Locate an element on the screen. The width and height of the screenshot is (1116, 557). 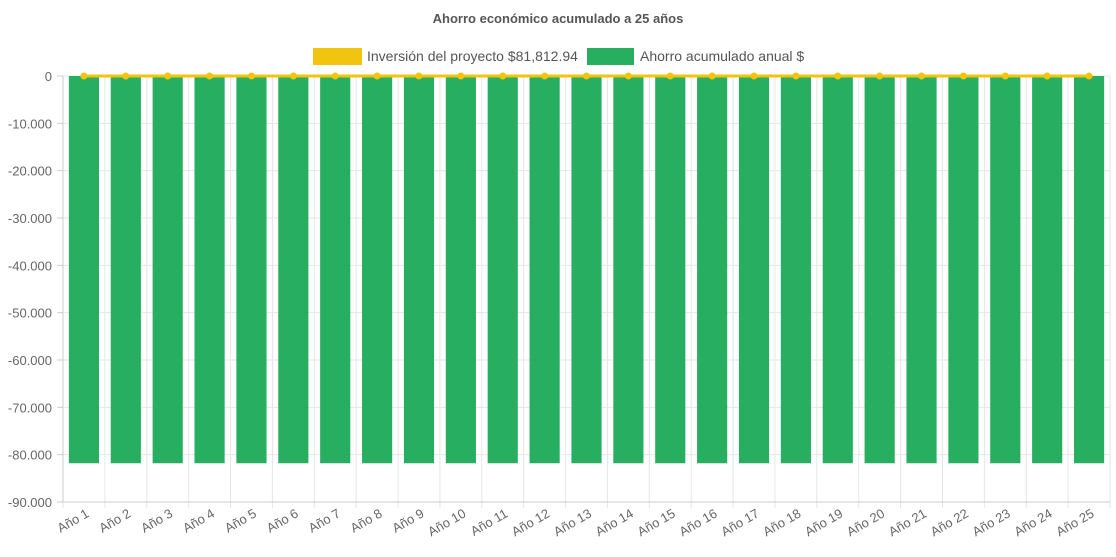
legend-item-savings: Ahorro acumulado anual $ is located at coordinates (695, 56).